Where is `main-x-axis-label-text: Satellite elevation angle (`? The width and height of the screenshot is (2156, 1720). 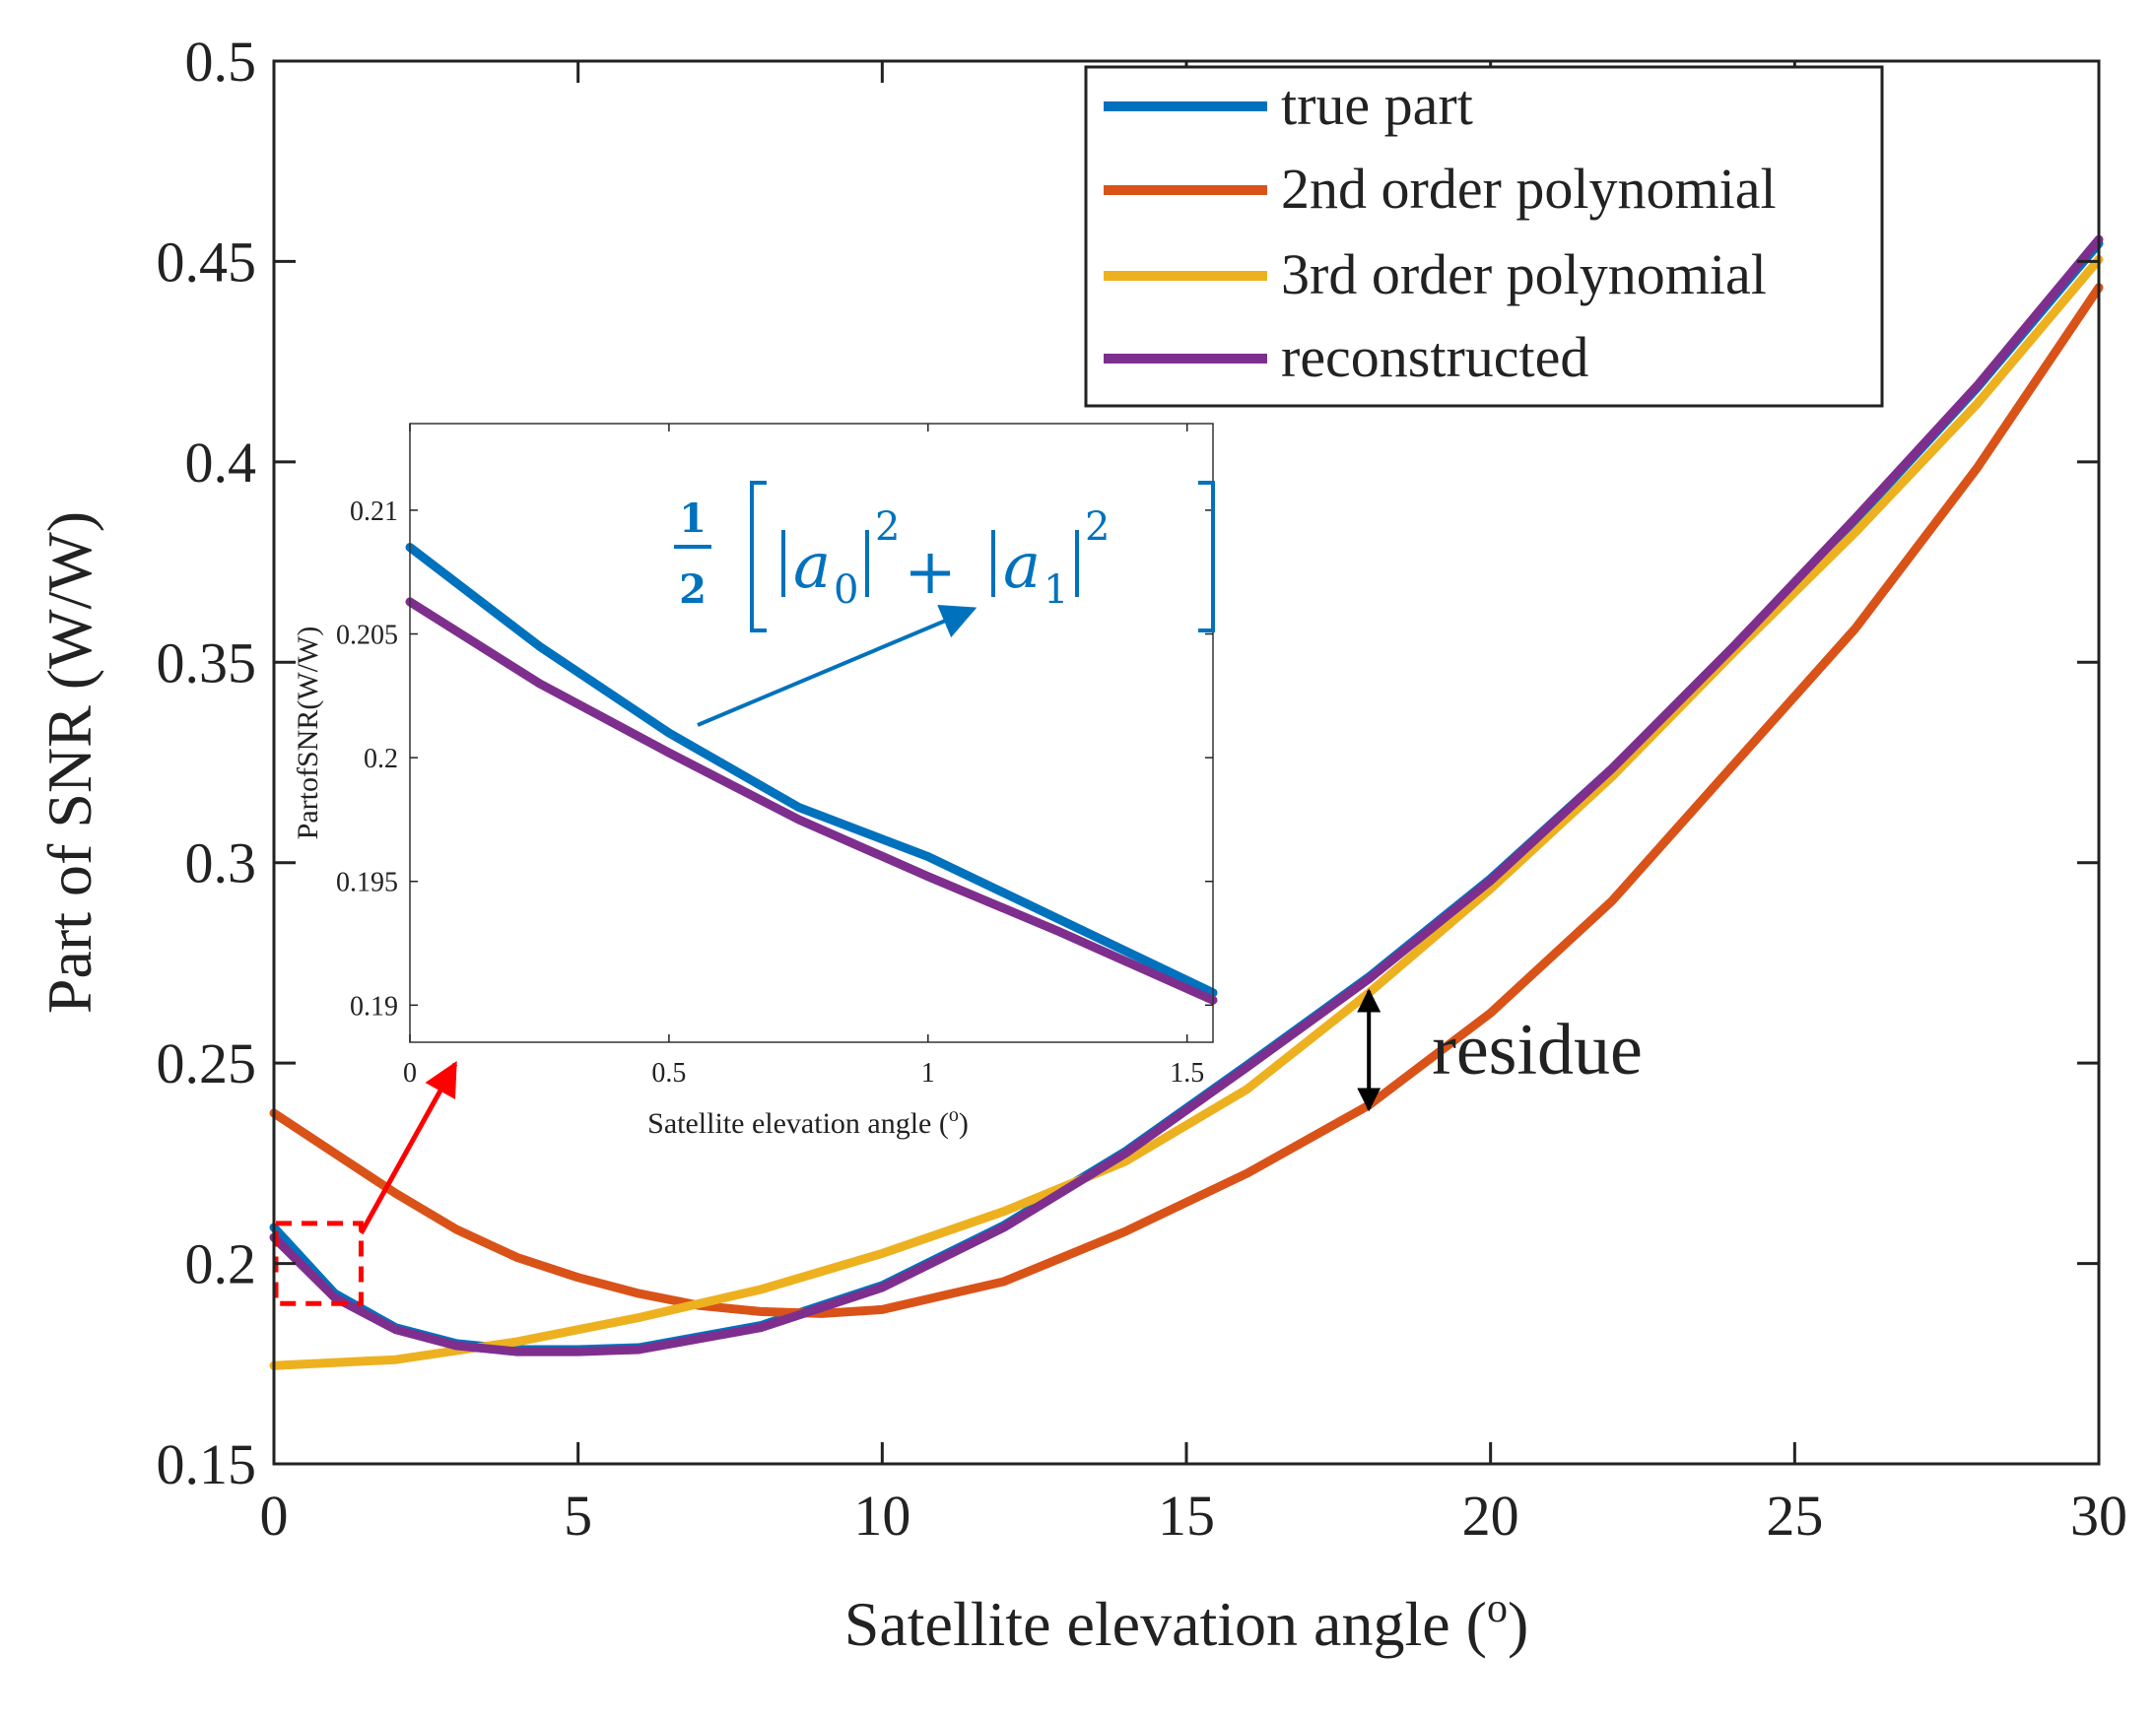
main-x-axis-label-text: Satellite elevation angle ( is located at coordinates (1166, 1624).